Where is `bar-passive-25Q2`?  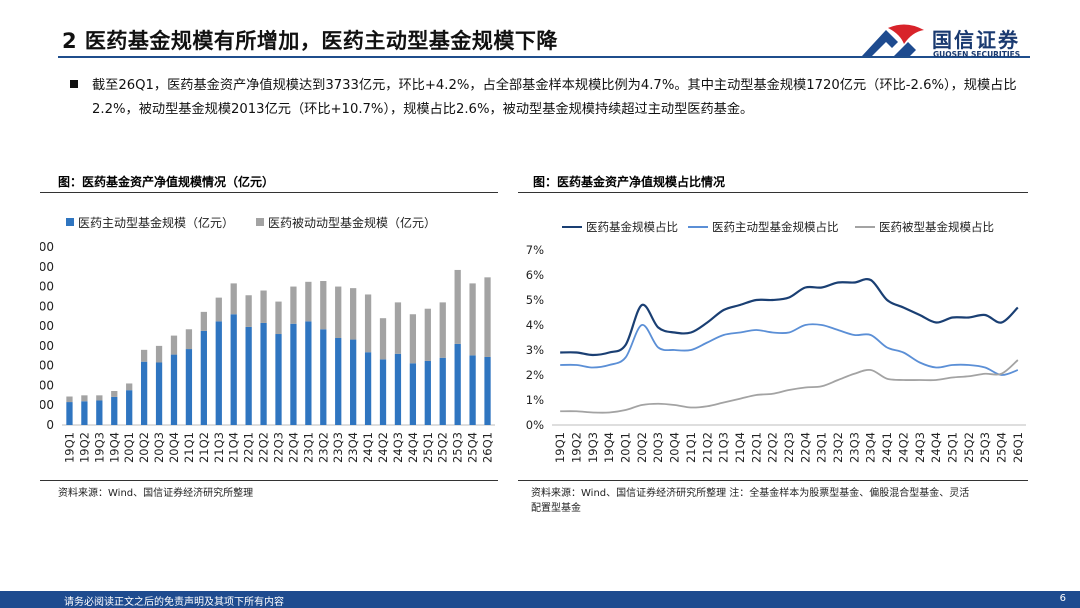 bar-passive-25Q2 is located at coordinates (442, 330).